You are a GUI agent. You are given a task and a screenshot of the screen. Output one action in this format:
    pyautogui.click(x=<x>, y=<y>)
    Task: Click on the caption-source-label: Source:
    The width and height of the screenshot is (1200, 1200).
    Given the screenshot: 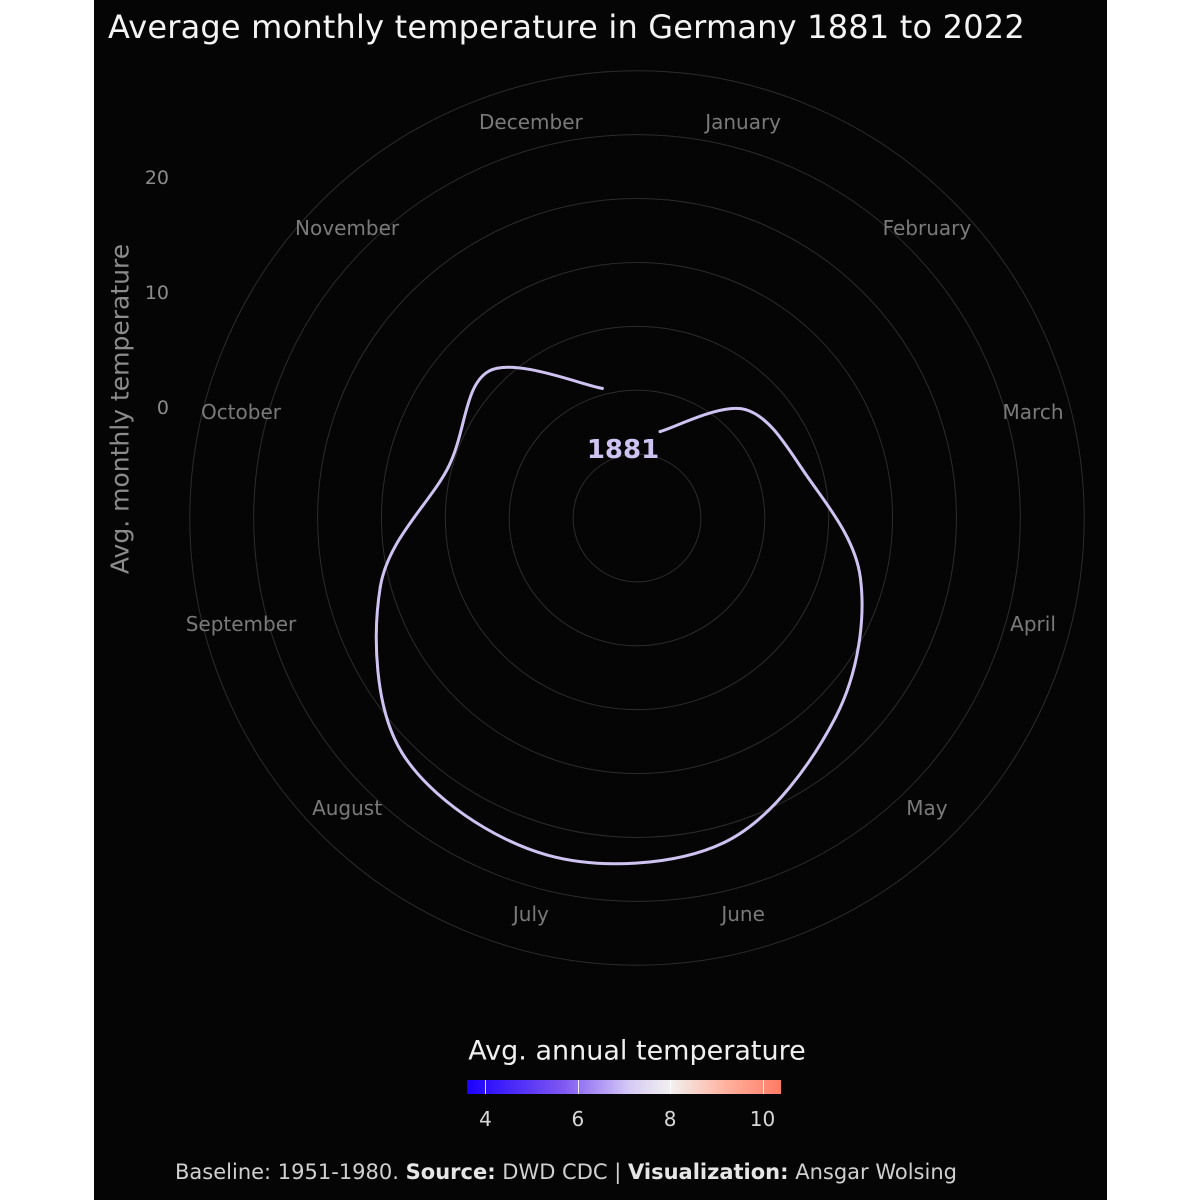 What is the action you would take?
    pyautogui.click(x=450, y=1172)
    